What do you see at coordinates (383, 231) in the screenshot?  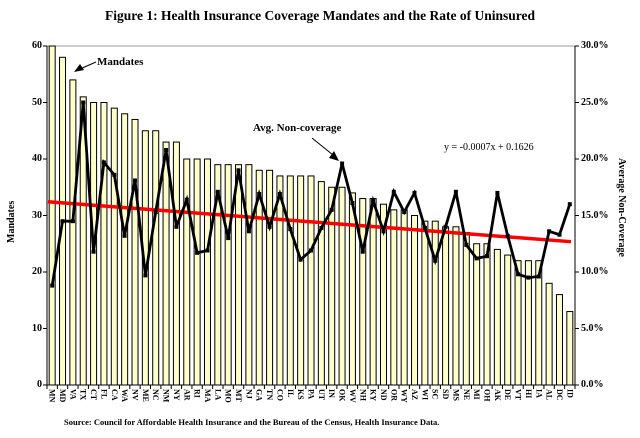 I see `line-marker-ND` at bounding box center [383, 231].